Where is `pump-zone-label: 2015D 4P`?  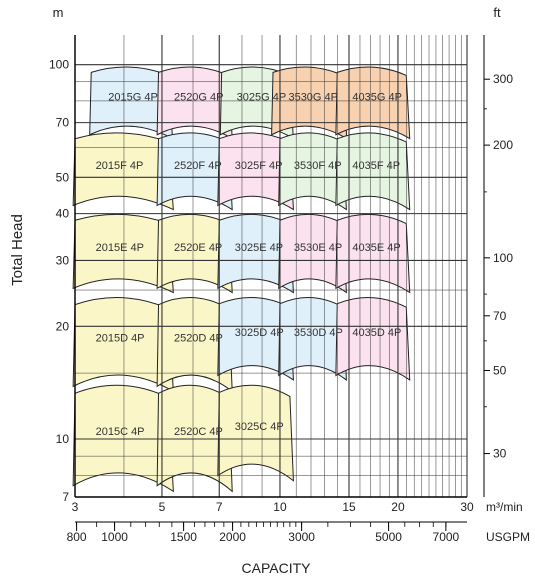 pump-zone-label: 2015D 4P is located at coordinates (120, 339).